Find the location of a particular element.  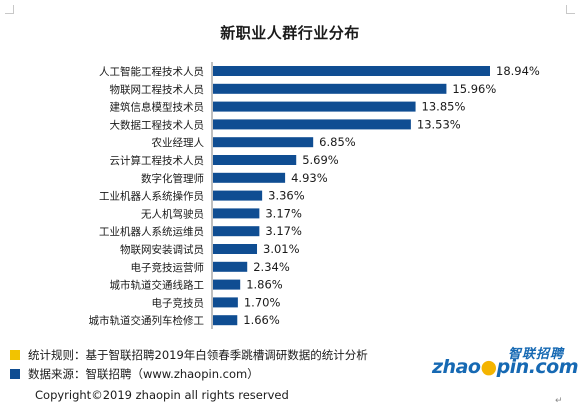

value-label: 3.01% is located at coordinates (281, 249).